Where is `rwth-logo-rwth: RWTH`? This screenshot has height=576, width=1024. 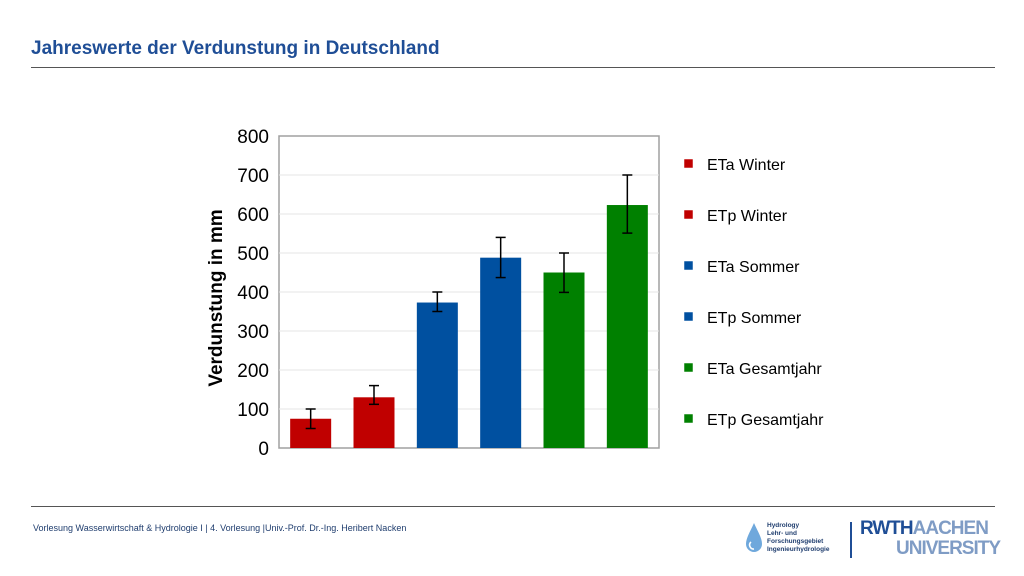
rwth-logo-rwth: RWTH is located at coordinates (887, 528).